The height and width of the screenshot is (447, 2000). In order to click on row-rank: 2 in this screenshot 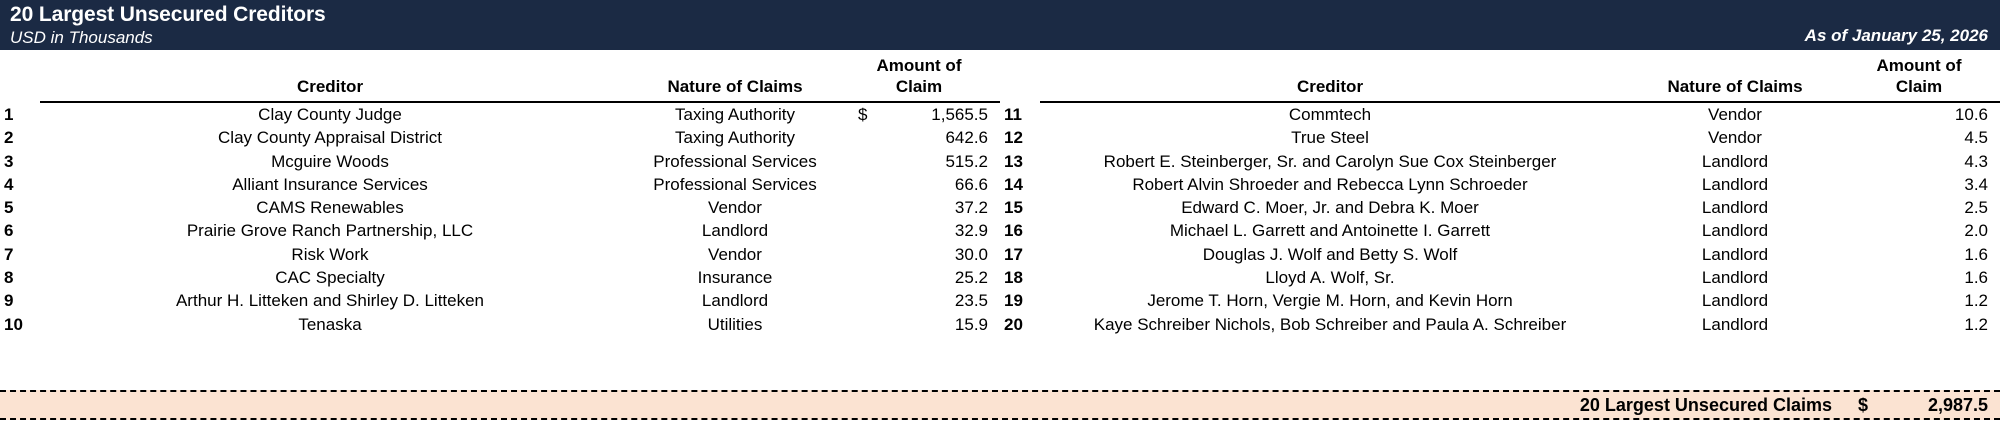, I will do `click(9, 138)`.